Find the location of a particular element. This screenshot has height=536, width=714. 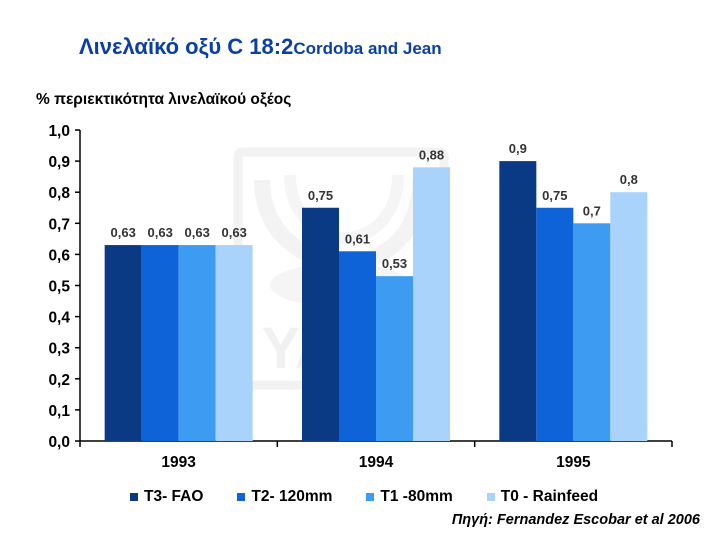

y-tick-label: 0,4 is located at coordinates (59, 318).